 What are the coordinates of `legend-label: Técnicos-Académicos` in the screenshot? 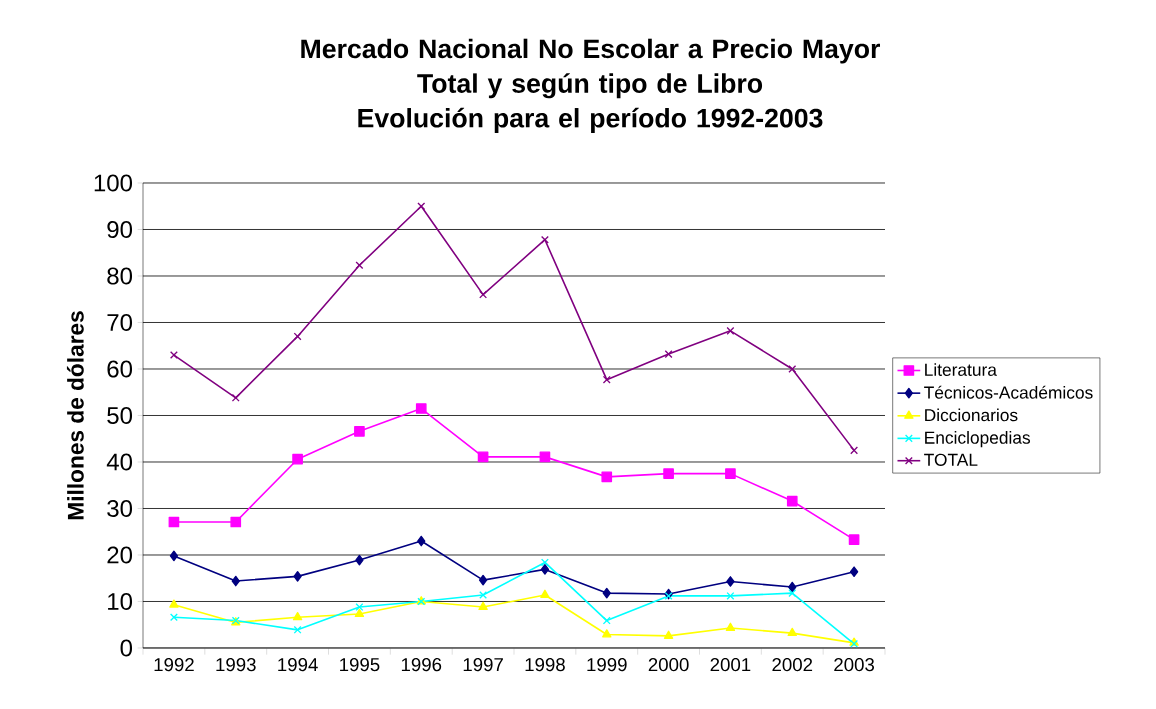 It's located at (1008, 392).